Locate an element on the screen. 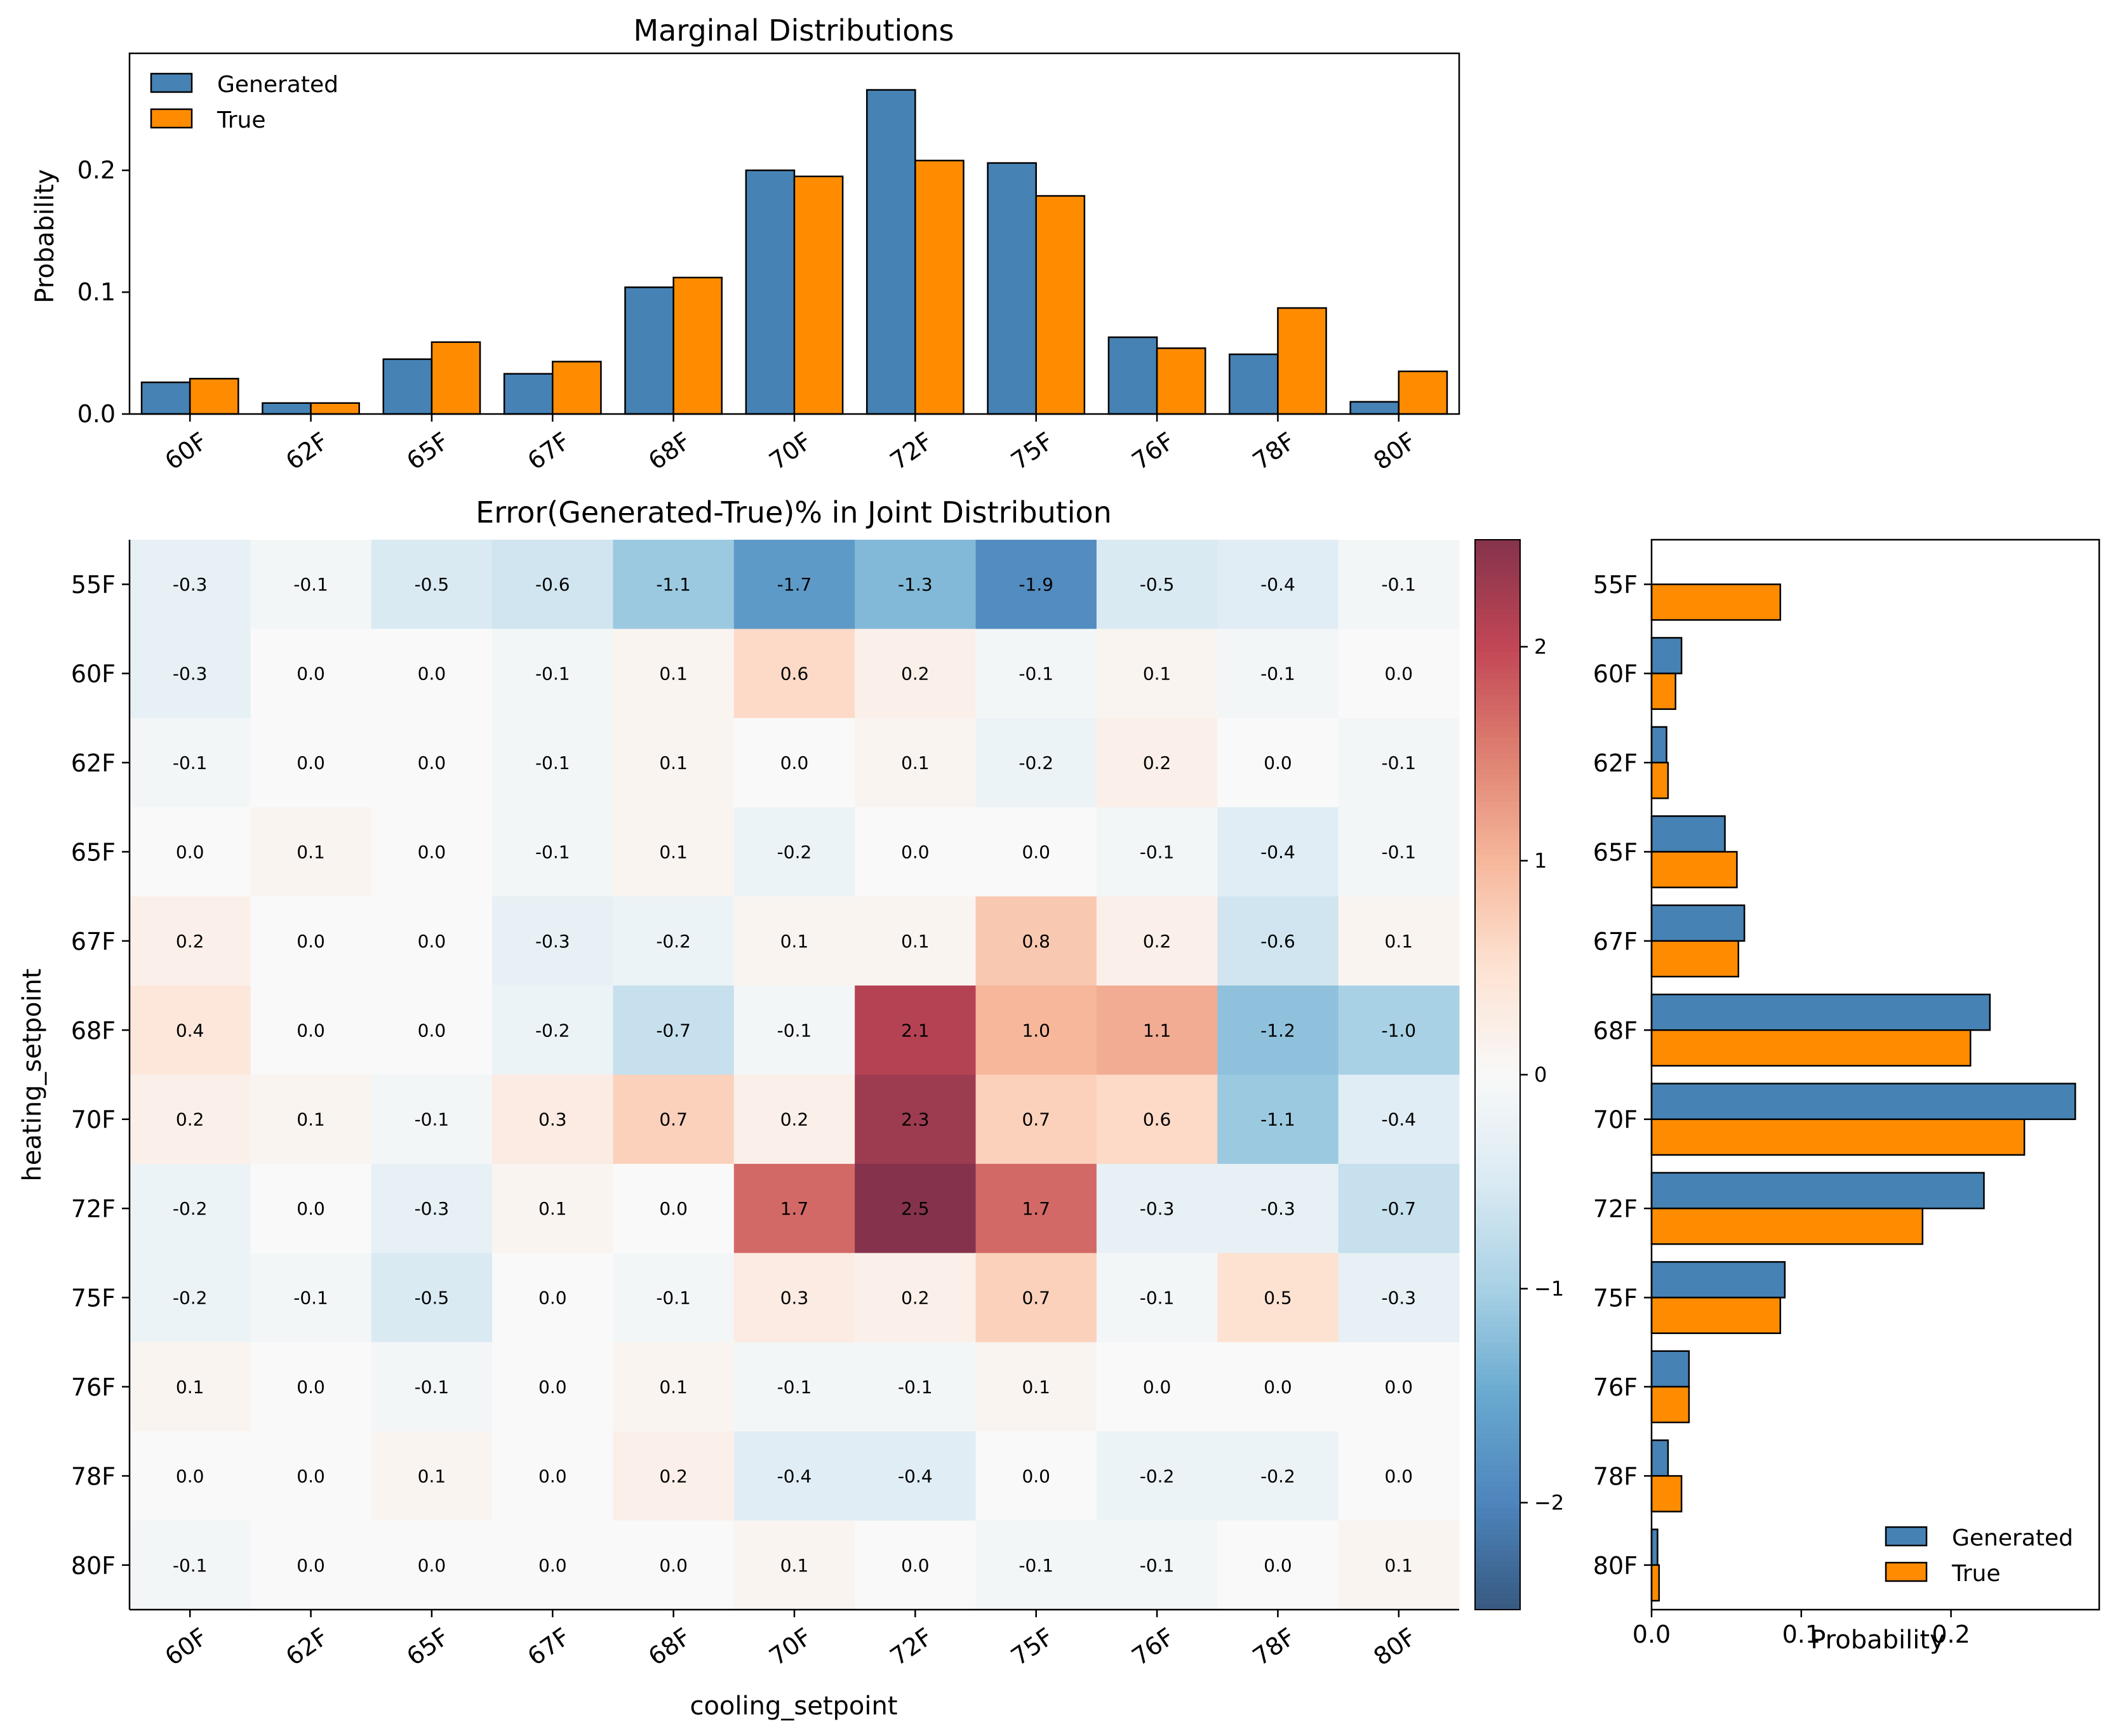 The image size is (2117, 1736). right-bar-generated-68F is located at coordinates (1820, 1012).